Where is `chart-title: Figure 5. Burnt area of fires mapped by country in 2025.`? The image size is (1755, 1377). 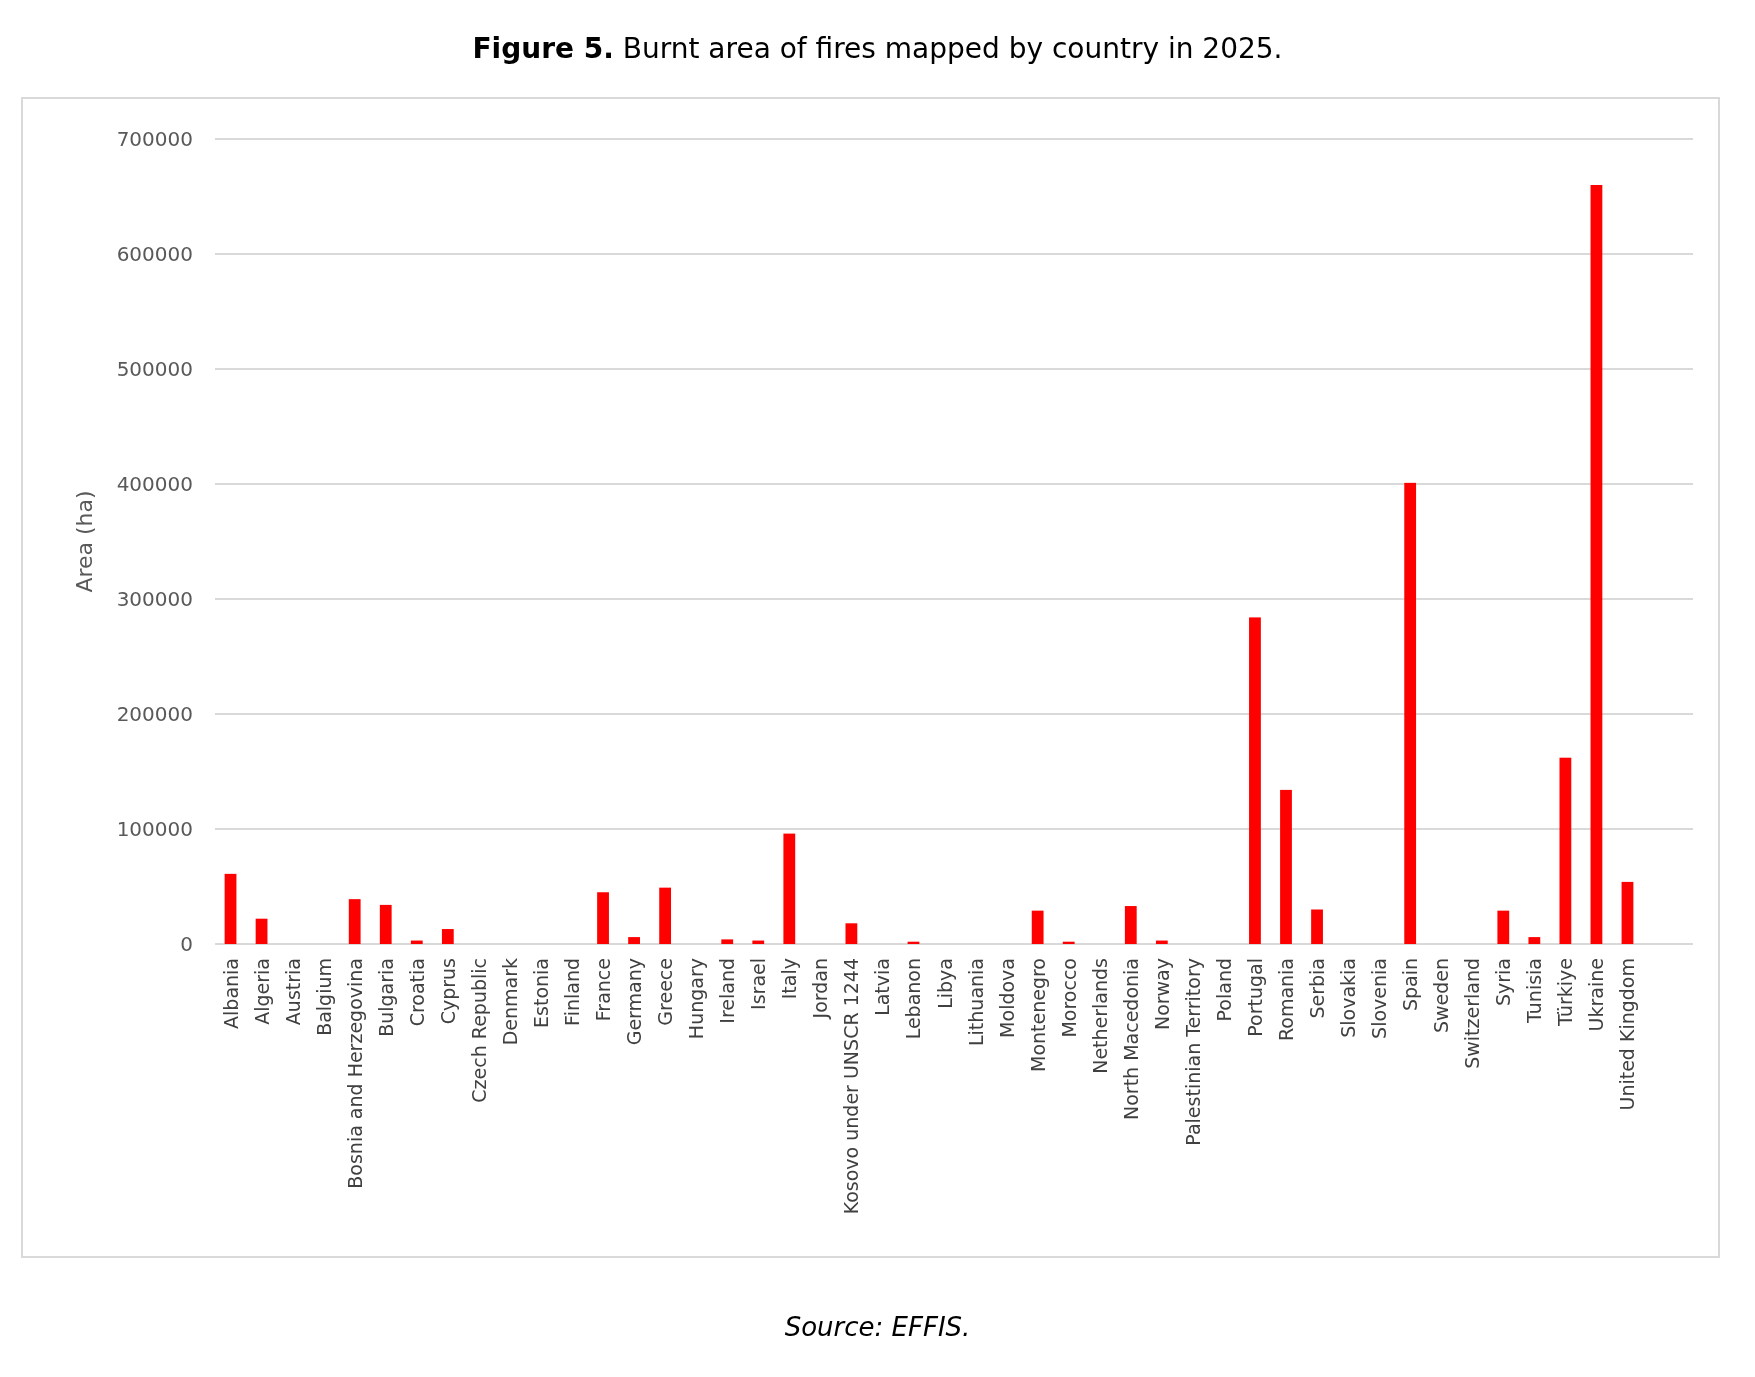 chart-title: Figure 5. Burnt area of fires mapped by country in 2025. is located at coordinates (877, 48).